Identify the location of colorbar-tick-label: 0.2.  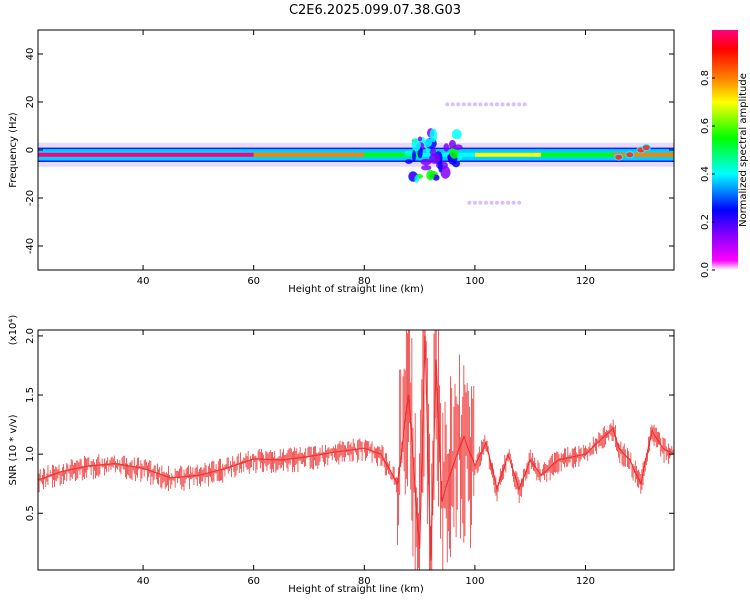
(705, 222).